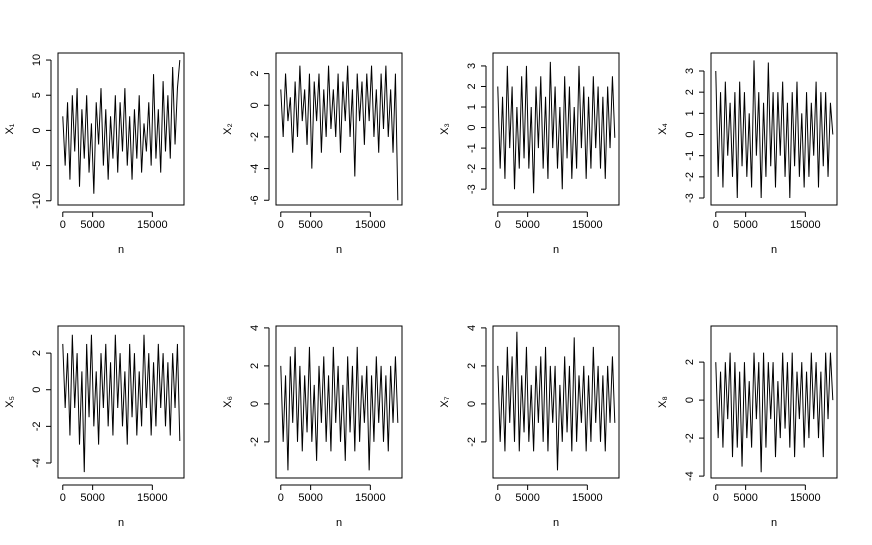 This screenshot has width=872, height=545. Describe the element at coordinates (228, 402) in the screenshot. I see `y-axis-label: X₆` at that location.